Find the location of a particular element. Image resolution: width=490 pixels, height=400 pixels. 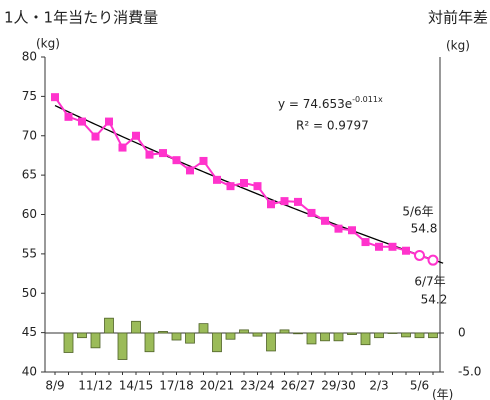

y2-unit: (kg) is located at coordinates (458, 46).